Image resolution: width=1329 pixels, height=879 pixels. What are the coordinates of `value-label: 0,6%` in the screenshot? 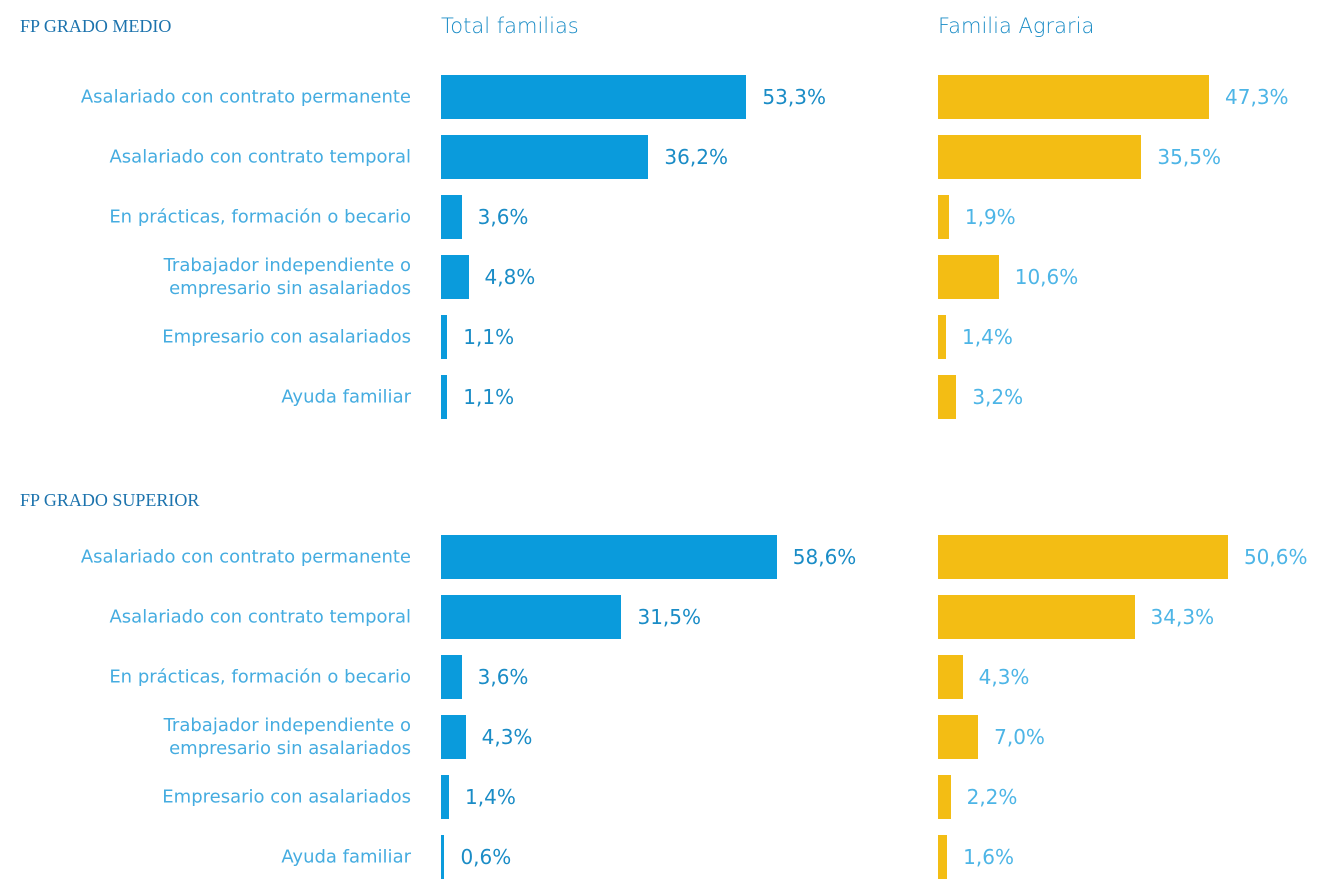 It's located at (486, 857).